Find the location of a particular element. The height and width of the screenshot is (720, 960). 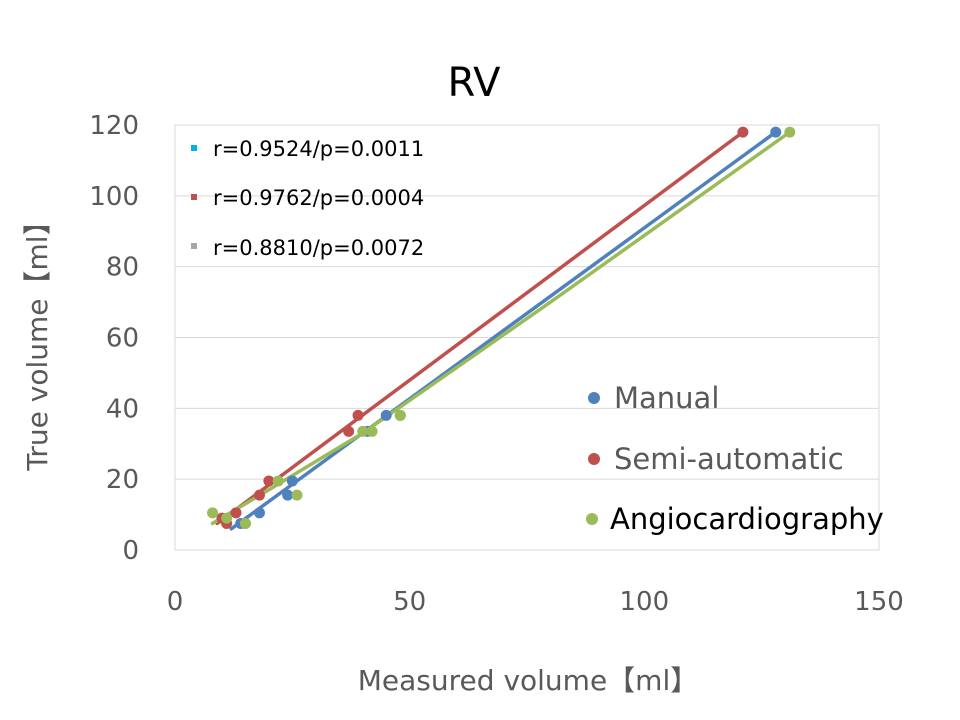

x-tick-label: 100 is located at coordinates (645, 602).